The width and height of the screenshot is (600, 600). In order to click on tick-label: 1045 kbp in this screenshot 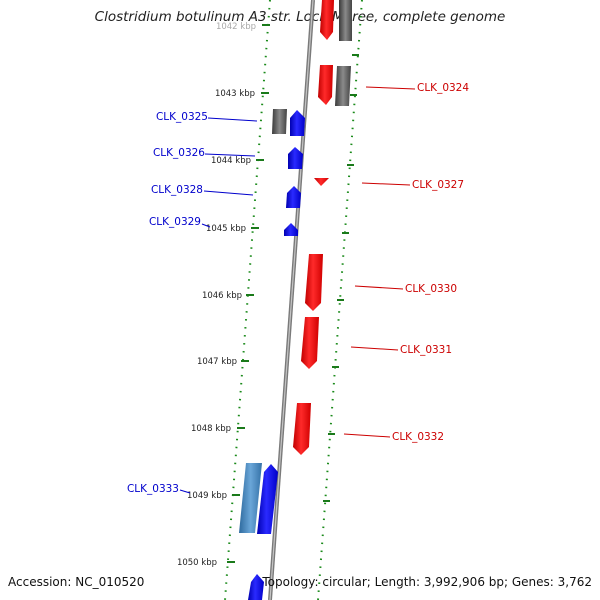, I will do `click(226, 229)`.